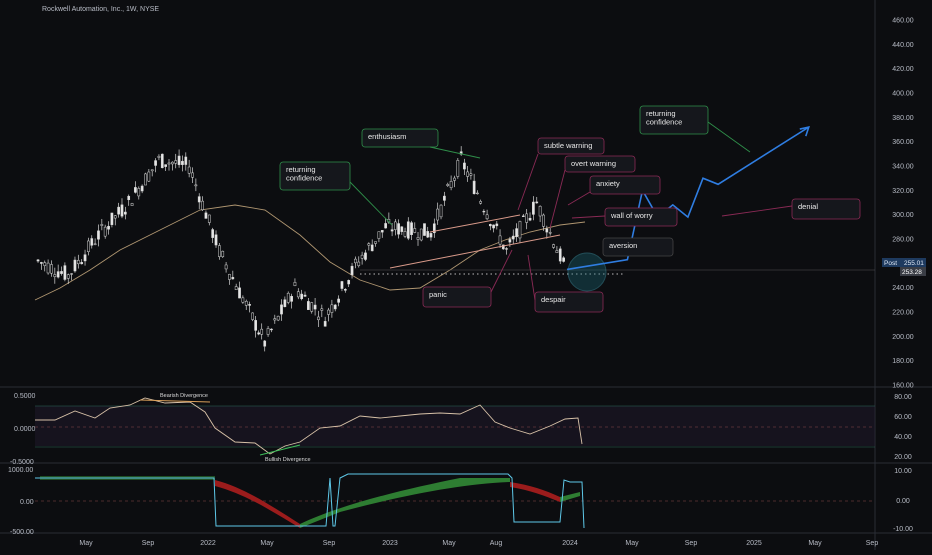 The width and height of the screenshot is (932, 555). What do you see at coordinates (903, 313) in the screenshot?
I see `price-tick: 220.00` at bounding box center [903, 313].